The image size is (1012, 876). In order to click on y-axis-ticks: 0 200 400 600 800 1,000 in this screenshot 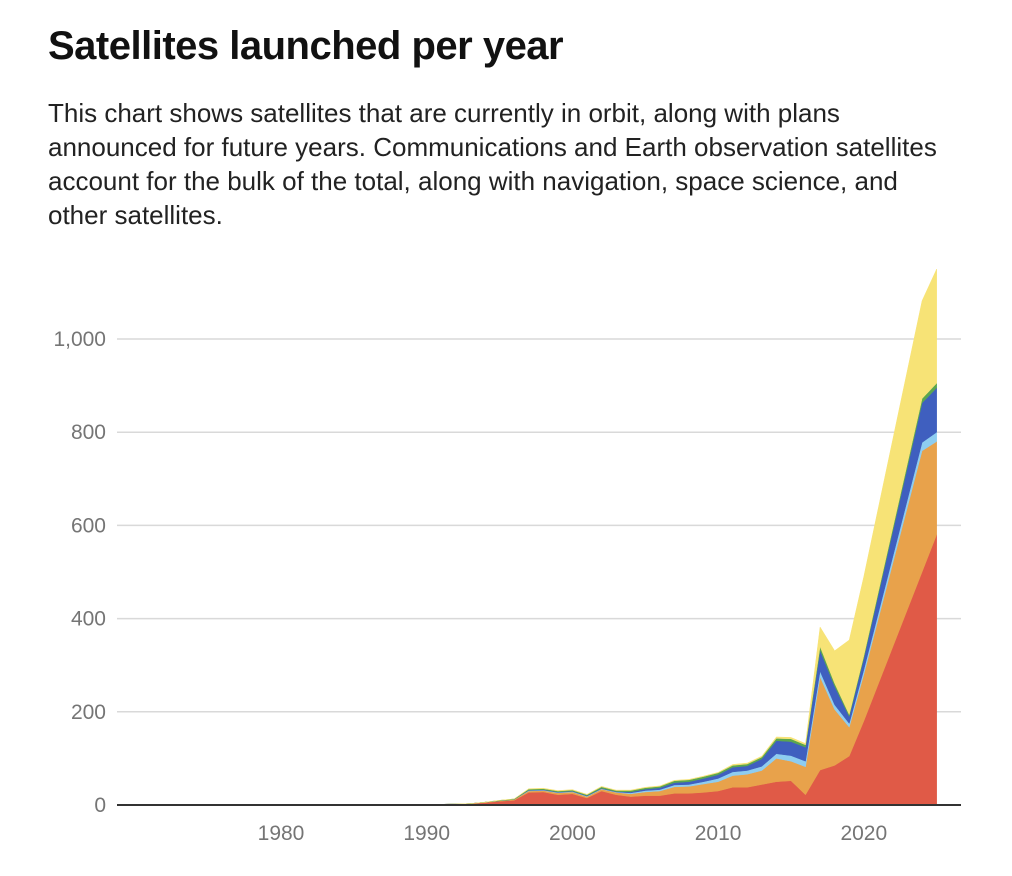, I will do `click(79, 572)`.